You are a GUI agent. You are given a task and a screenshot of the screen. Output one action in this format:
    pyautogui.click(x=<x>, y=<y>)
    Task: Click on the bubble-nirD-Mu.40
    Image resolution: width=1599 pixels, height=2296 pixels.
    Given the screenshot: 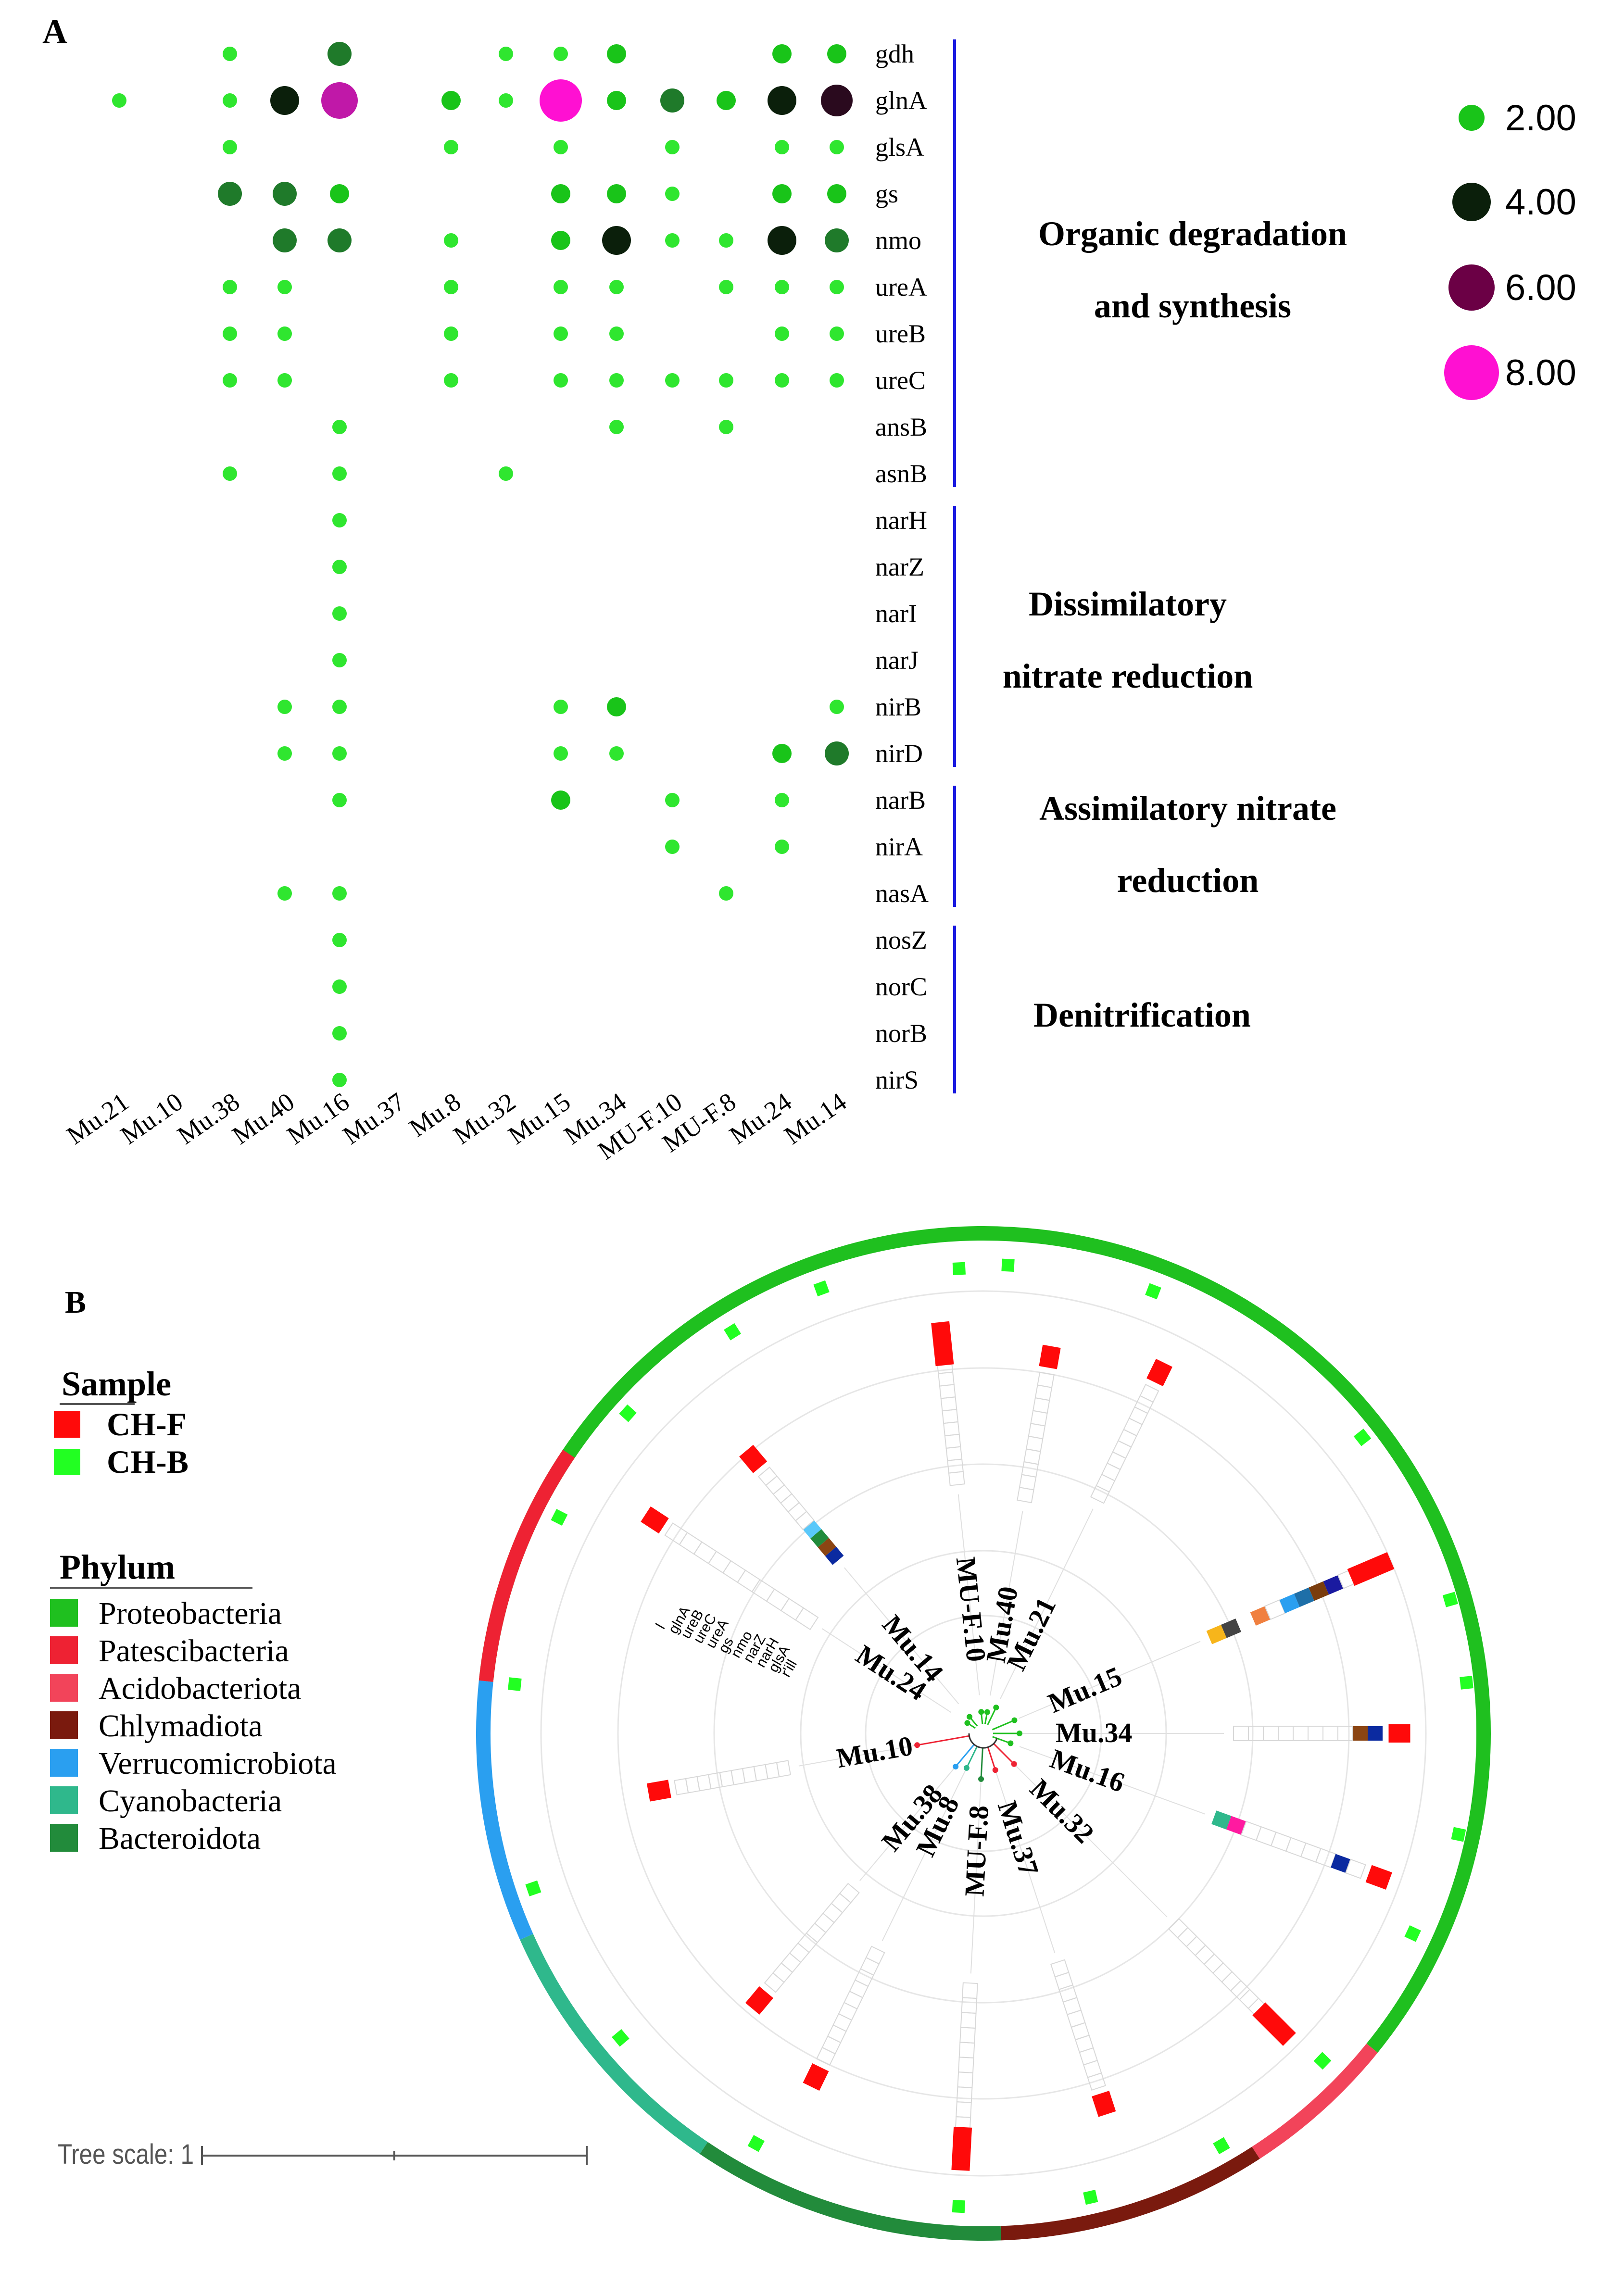 What is the action you would take?
    pyautogui.click(x=284, y=753)
    